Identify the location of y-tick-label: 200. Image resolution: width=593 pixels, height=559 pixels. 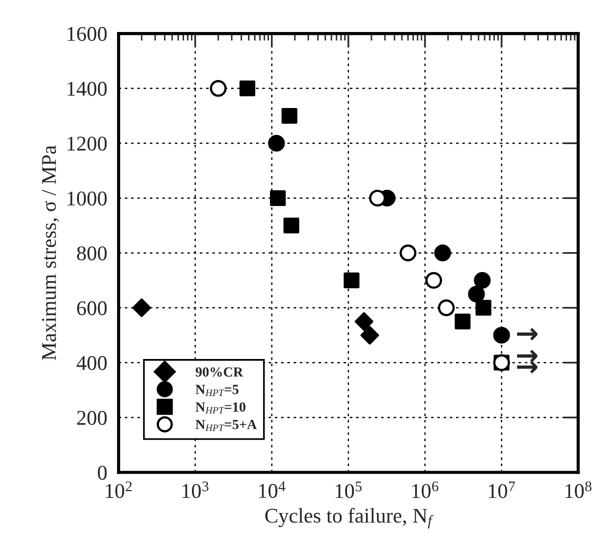
(92, 417).